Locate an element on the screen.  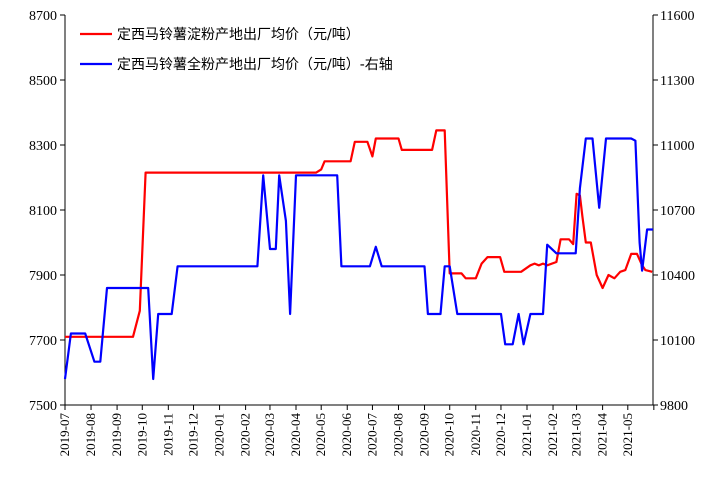
x-tick-label: 2020-05 is located at coordinates (320, 434).